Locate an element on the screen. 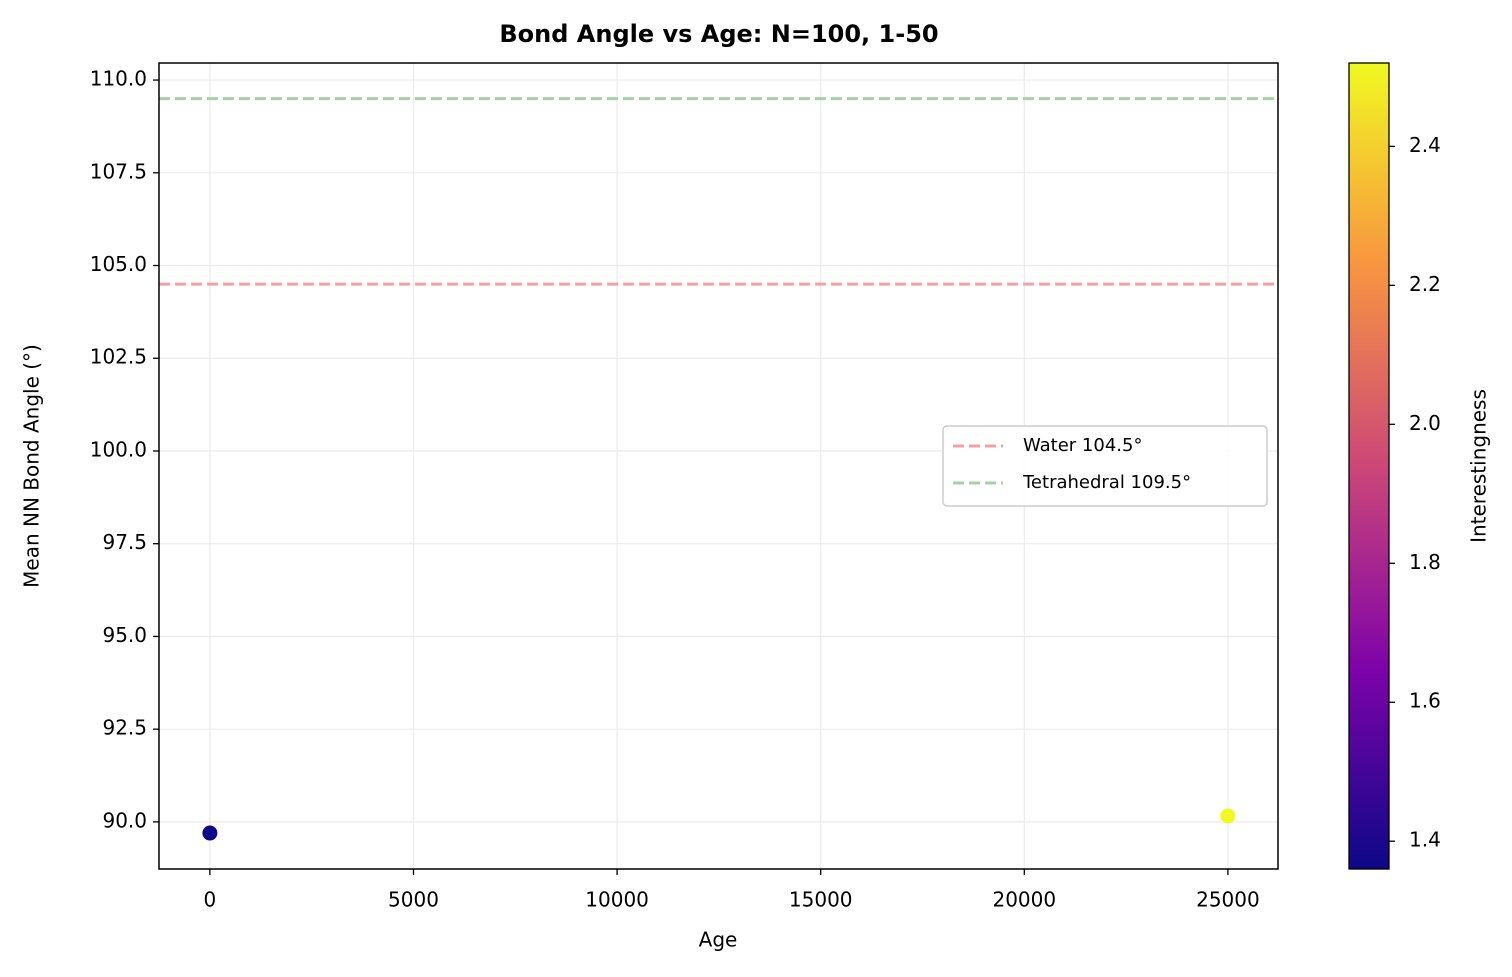 This screenshot has width=1512, height=977. x-tick-label: 0 is located at coordinates (210, 900).